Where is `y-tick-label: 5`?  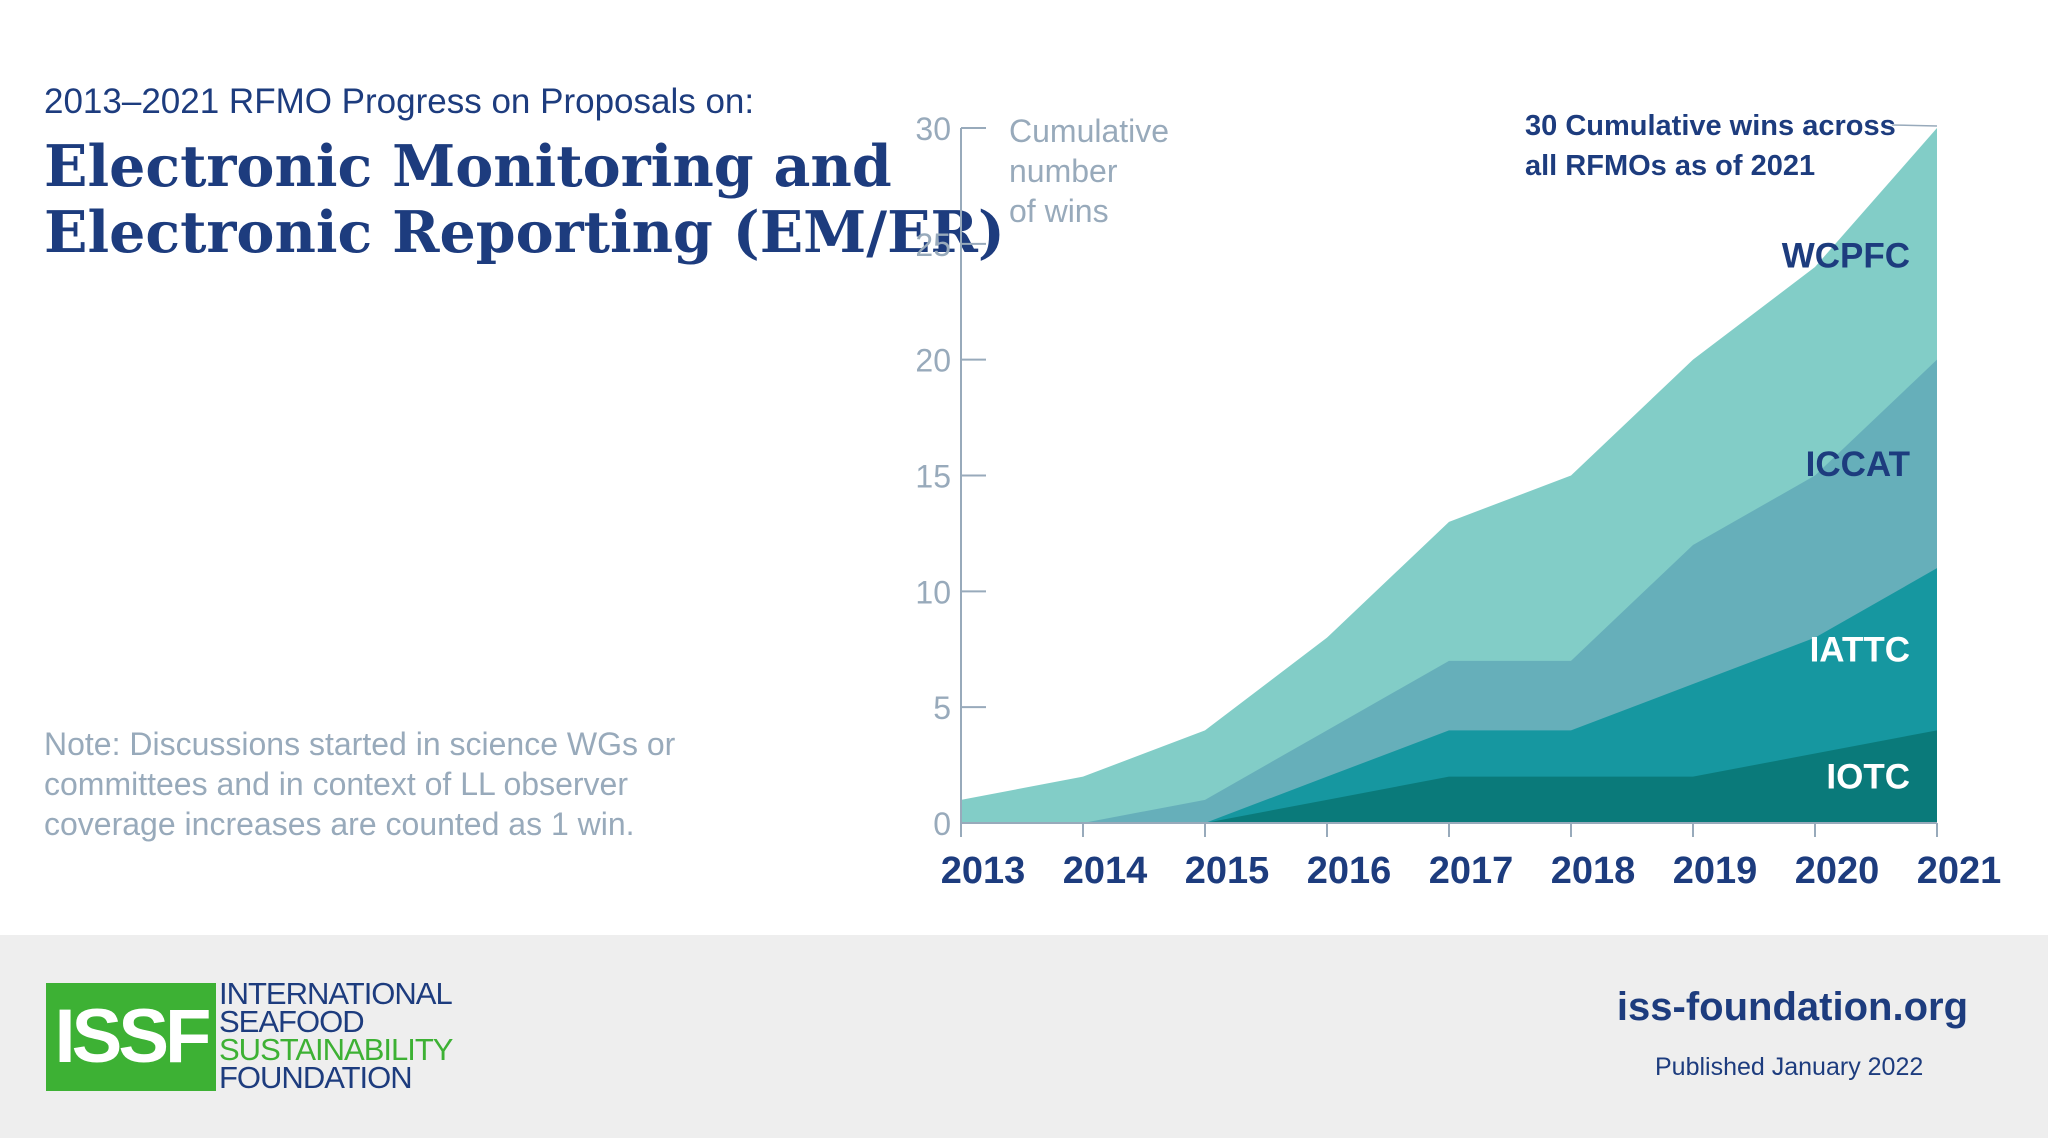
y-tick-label: 5 is located at coordinates (942, 708).